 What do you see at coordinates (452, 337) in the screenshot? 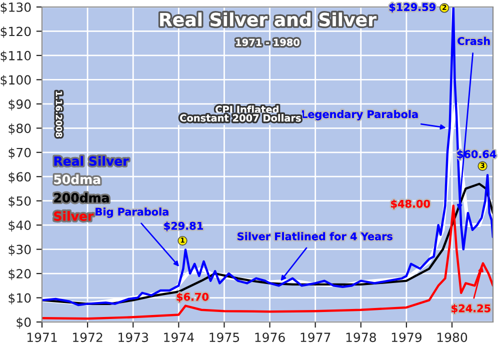
I see `x-tick-label: 1980` at bounding box center [452, 337].